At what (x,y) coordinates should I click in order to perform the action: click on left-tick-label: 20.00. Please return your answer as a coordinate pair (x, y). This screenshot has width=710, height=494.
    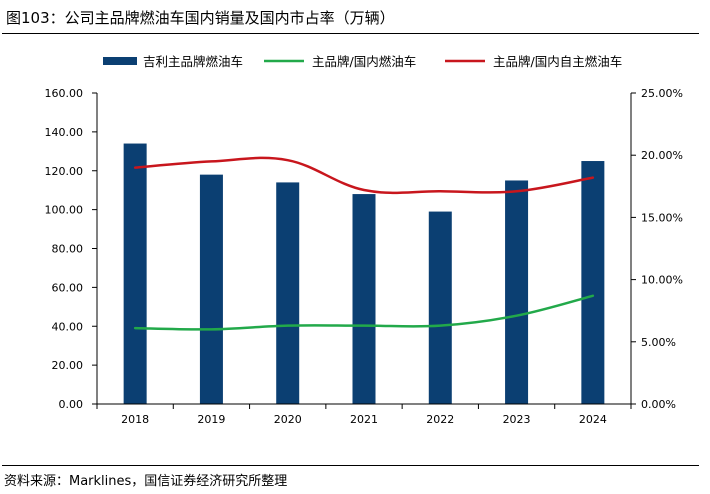
    Looking at the image, I should click on (68, 365).